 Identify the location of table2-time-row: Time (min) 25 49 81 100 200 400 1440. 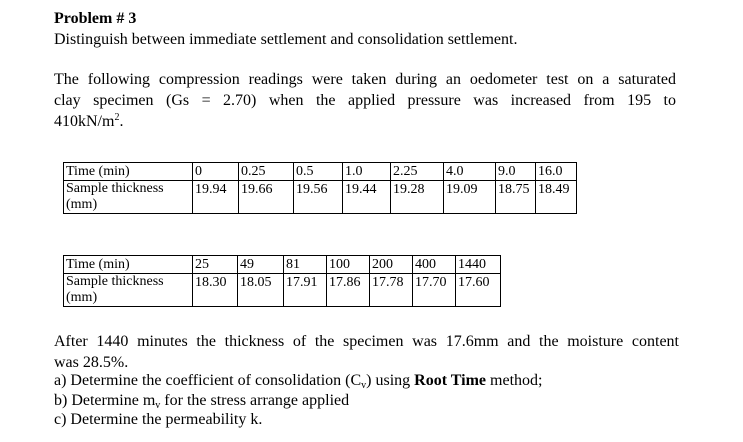
(282, 264).